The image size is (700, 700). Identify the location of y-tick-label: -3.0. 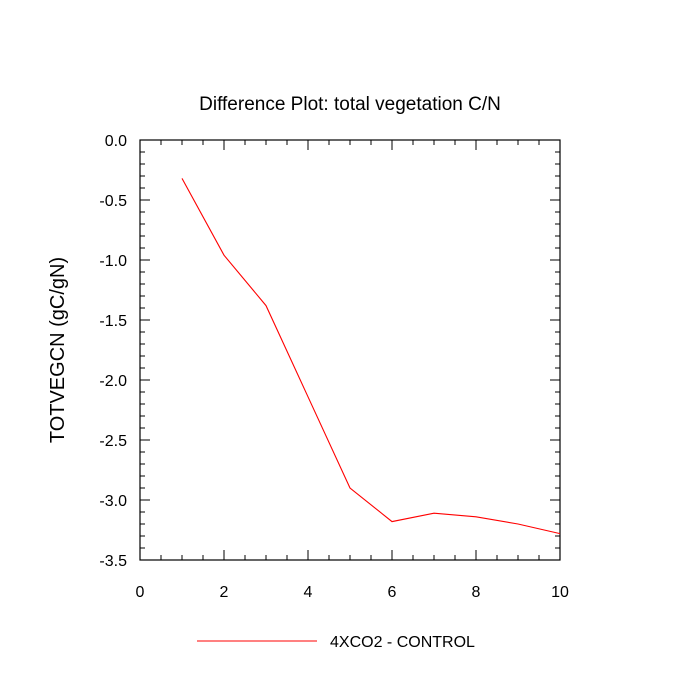
(113, 501).